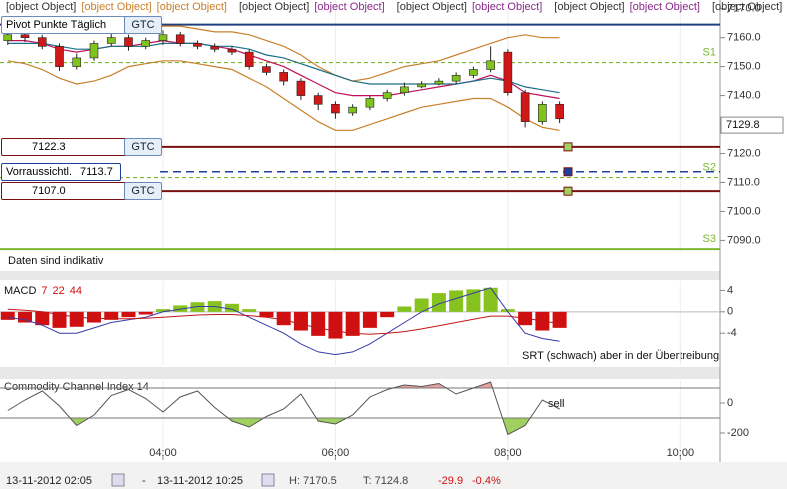 The width and height of the screenshot is (787, 489). Describe the element at coordinates (76, 291) in the screenshot. I see `macd-param: 44` at that location.